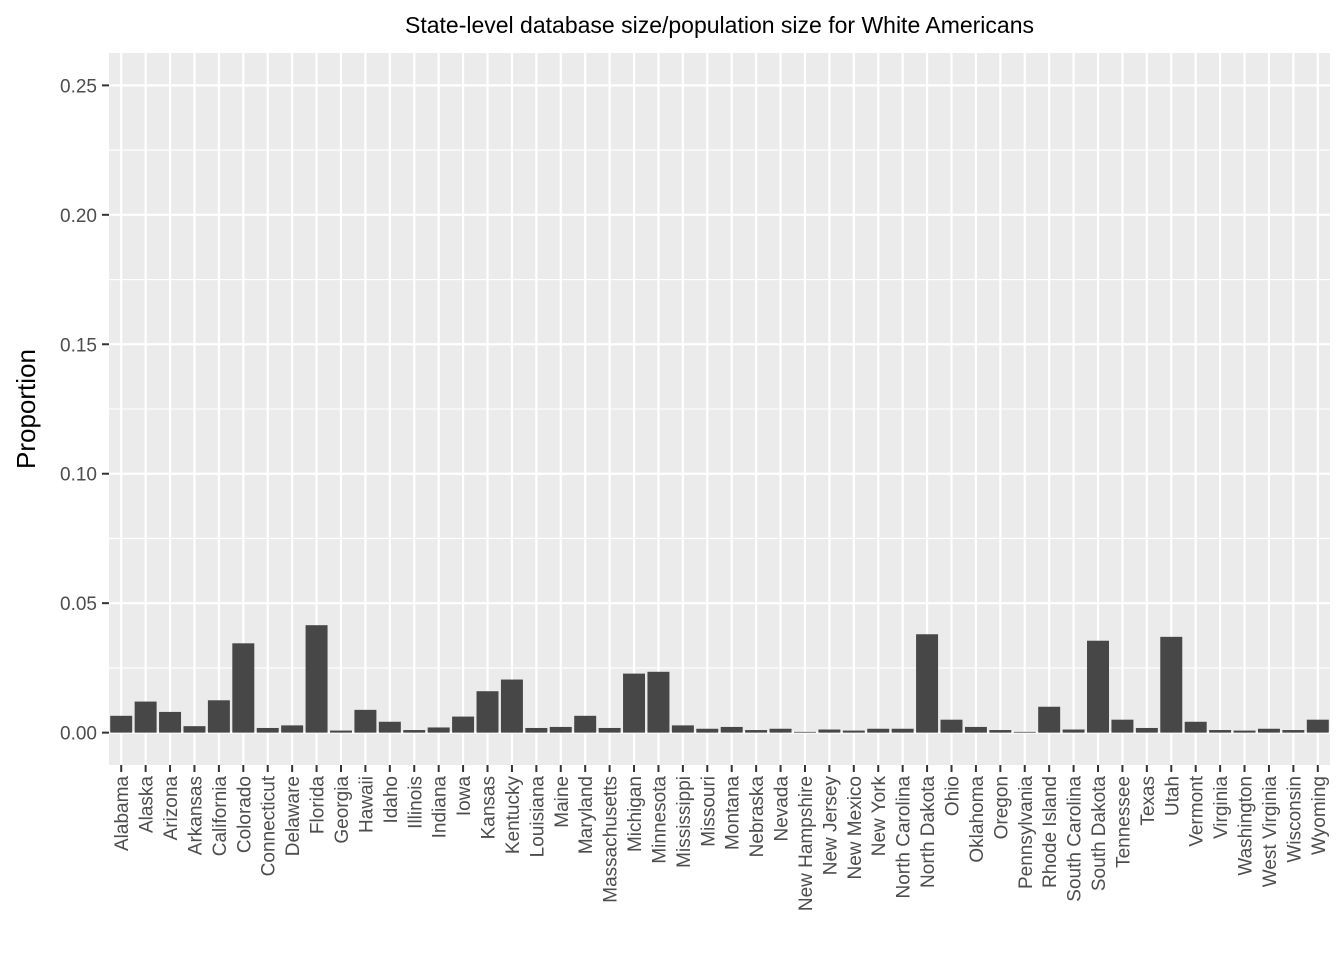  Describe the element at coordinates (1000, 731) in the screenshot. I see `bar-oregon` at that location.